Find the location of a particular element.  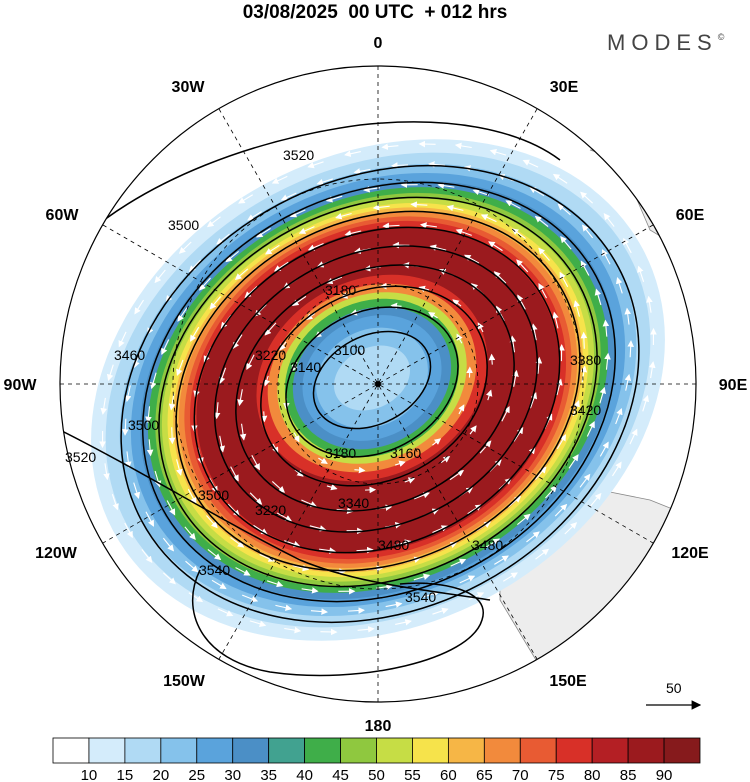

colorbar-label: 70 is located at coordinates (520, 774).